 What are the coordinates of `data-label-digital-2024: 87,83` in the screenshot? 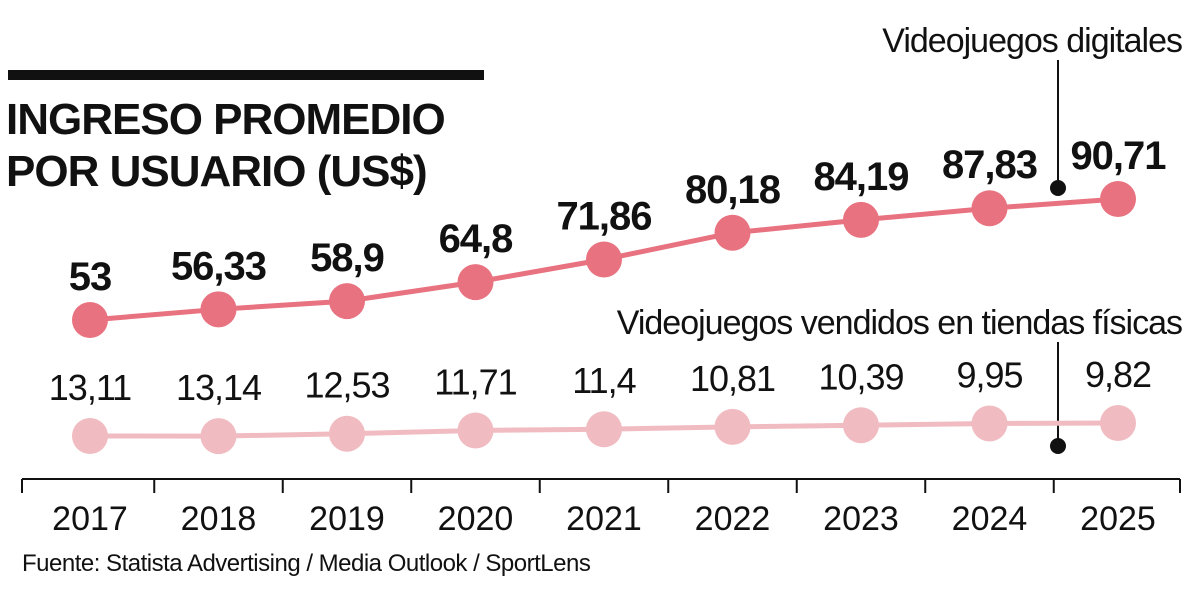 It's located at (989, 165).